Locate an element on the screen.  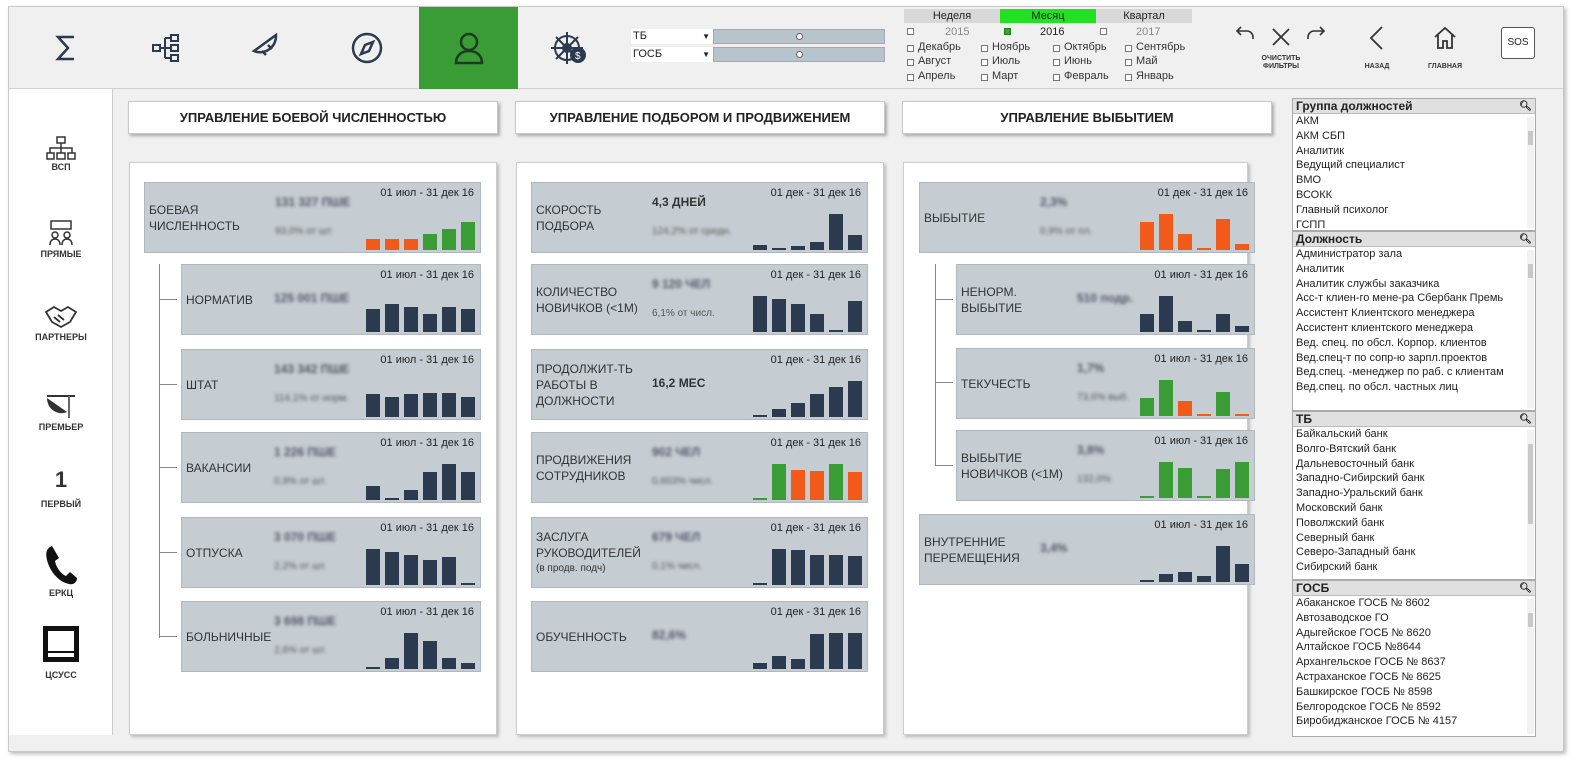
listbox-item: АКМ is located at coordinates (1307, 121).